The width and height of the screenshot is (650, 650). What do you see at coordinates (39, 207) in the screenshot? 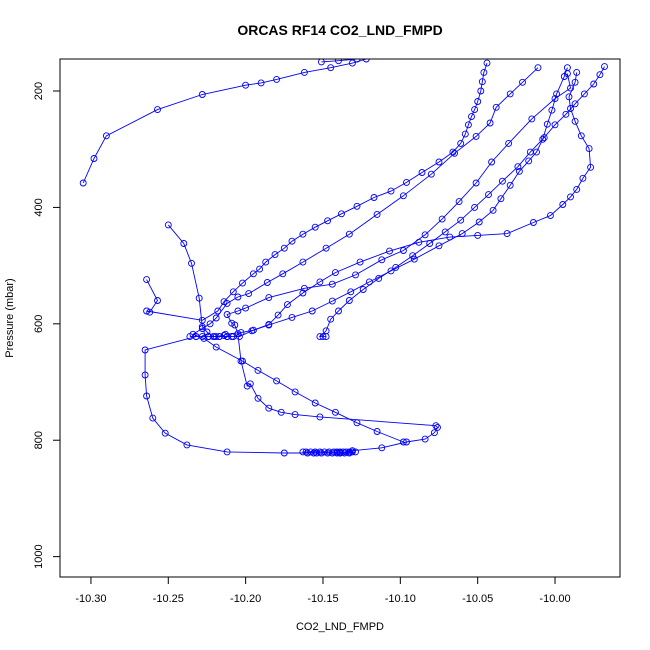
I see `y-tick-label: 400` at bounding box center [39, 207].